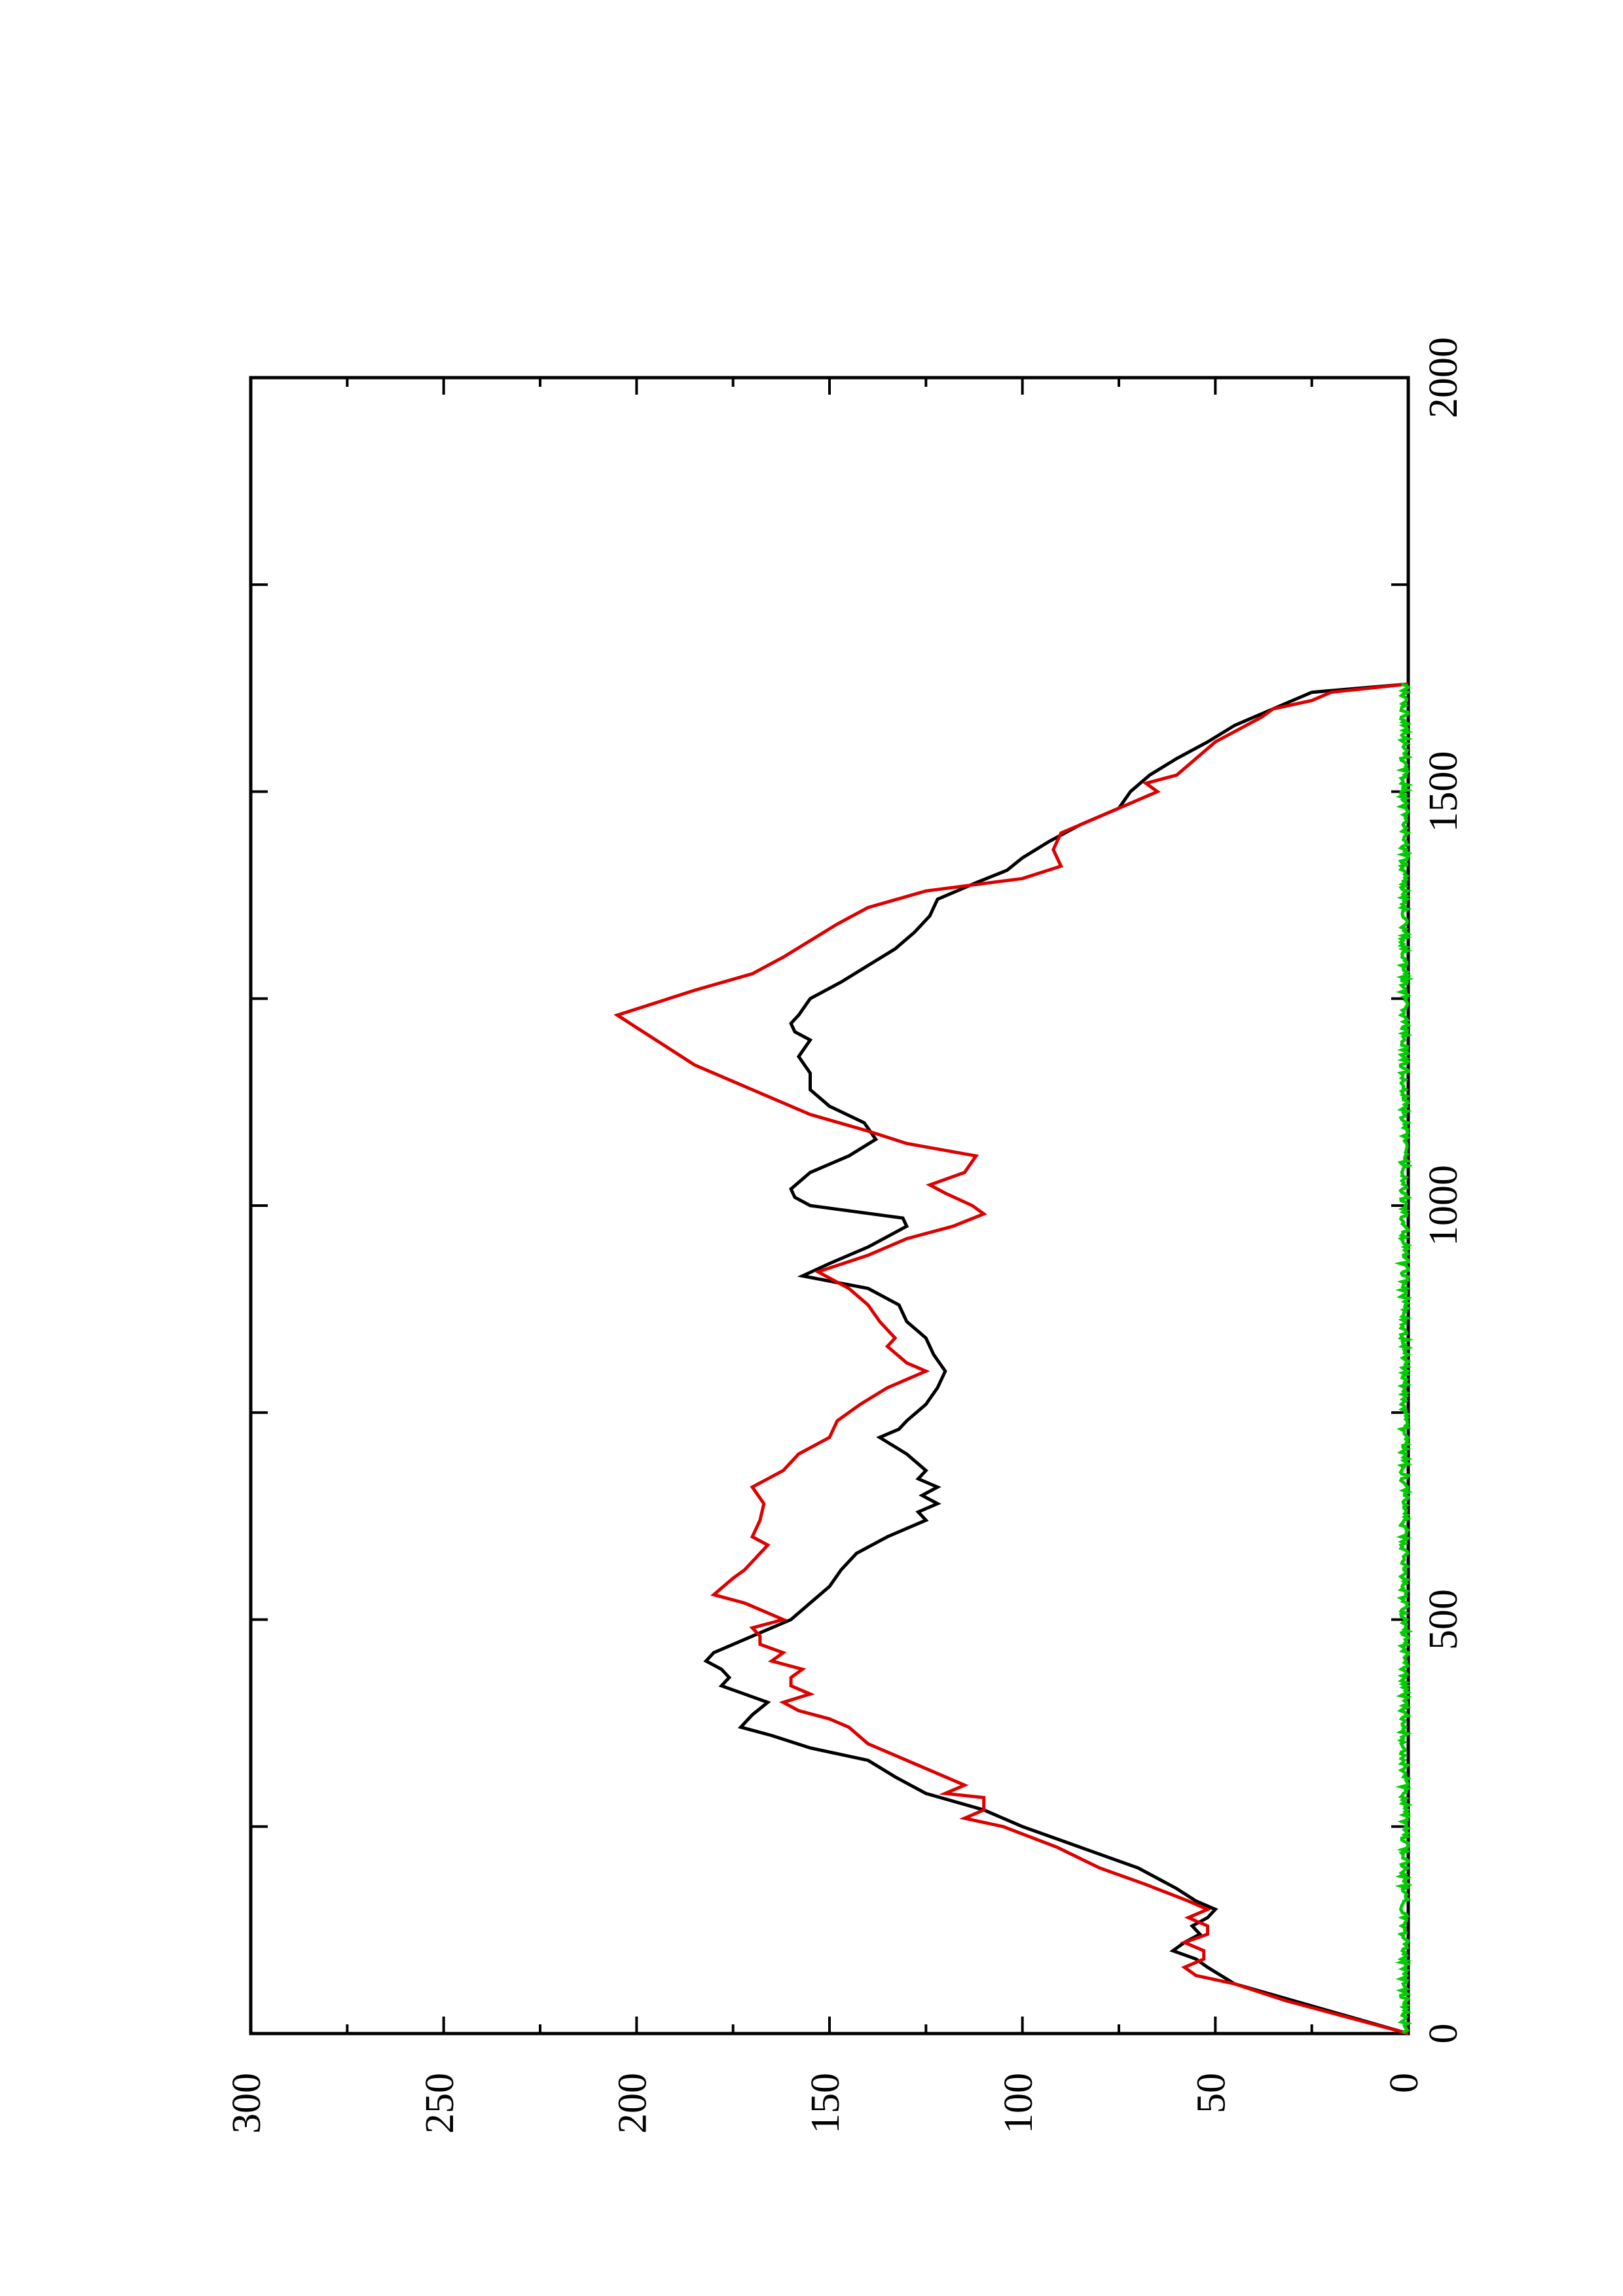 Image resolution: width=1623 pixels, height=2296 pixels. I want to click on y-tick-label: 50, so click(1212, 2093).